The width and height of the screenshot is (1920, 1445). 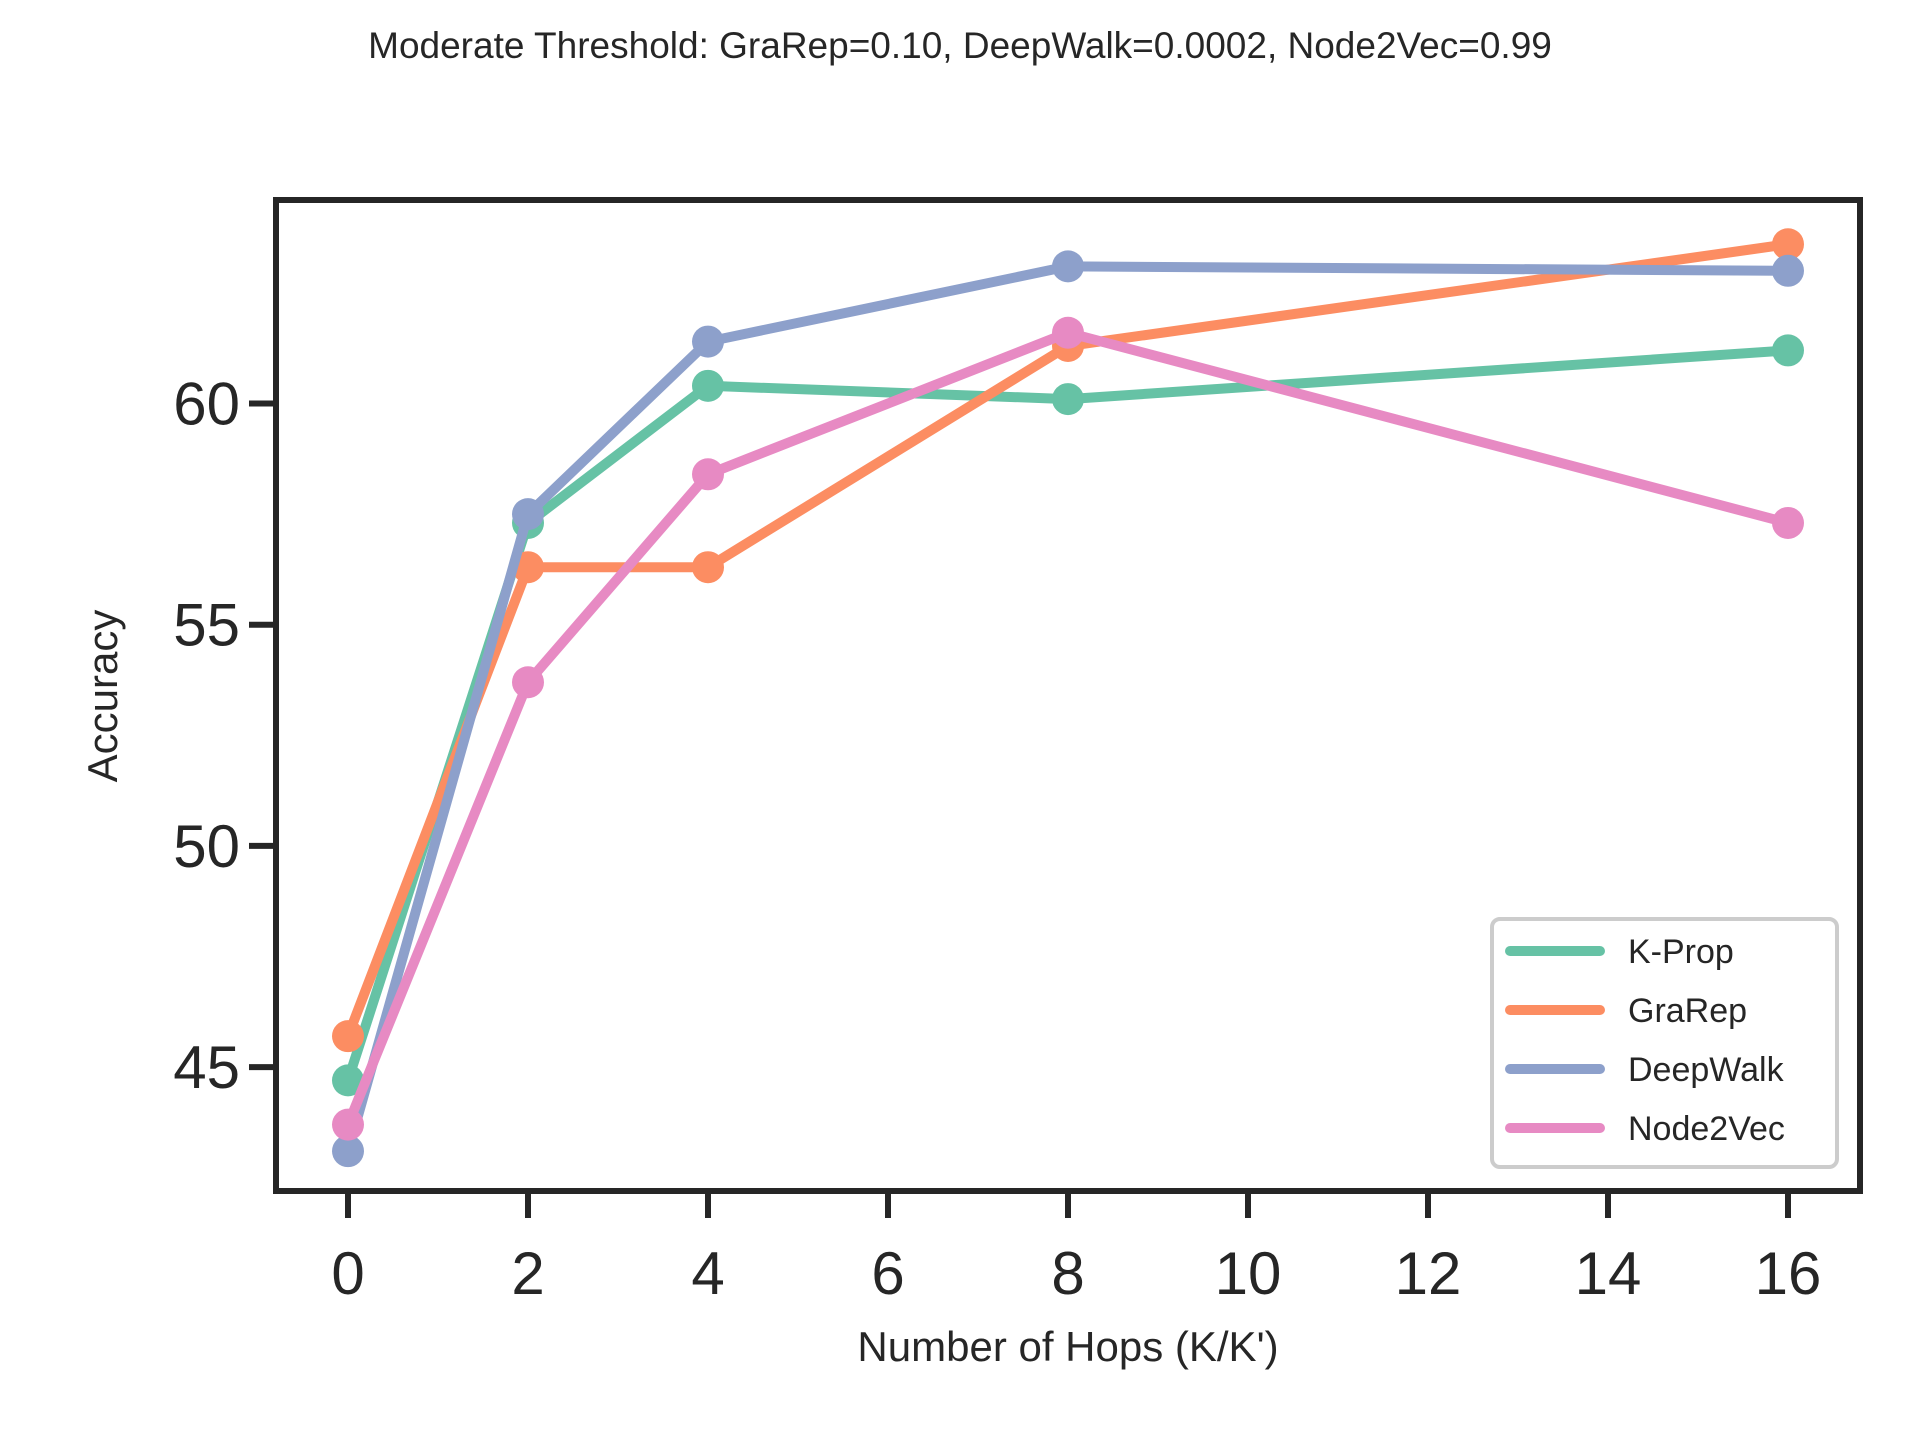 What do you see at coordinates (206, 1067) in the screenshot?
I see `y-tick-label: 45` at bounding box center [206, 1067].